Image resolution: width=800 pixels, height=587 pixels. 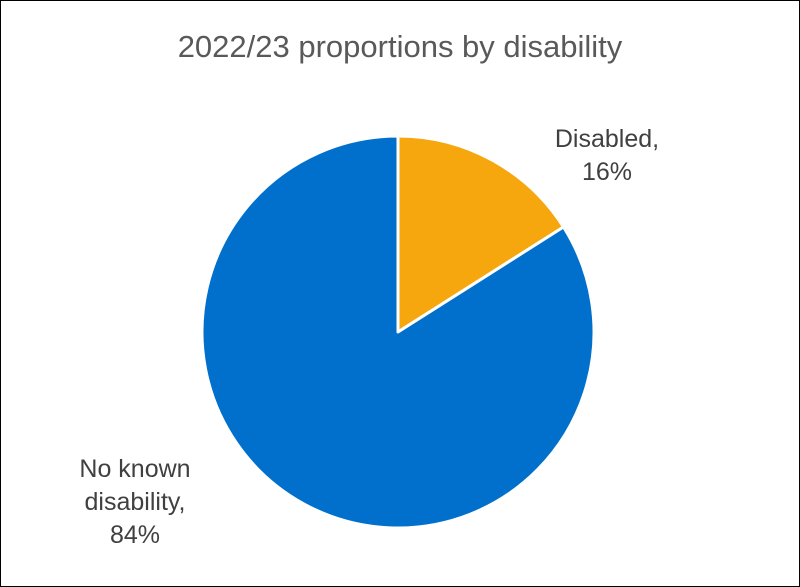 What do you see at coordinates (607, 155) in the screenshot?
I see `data-label-disabled: Disabled, 16%` at bounding box center [607, 155].